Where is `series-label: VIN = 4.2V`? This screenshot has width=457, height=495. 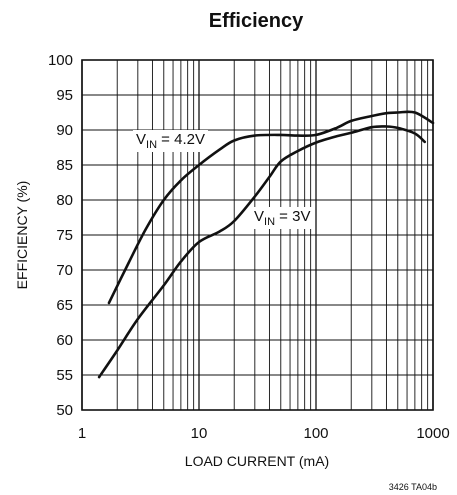 series-label: VIN = 4.2V is located at coordinates (170, 141).